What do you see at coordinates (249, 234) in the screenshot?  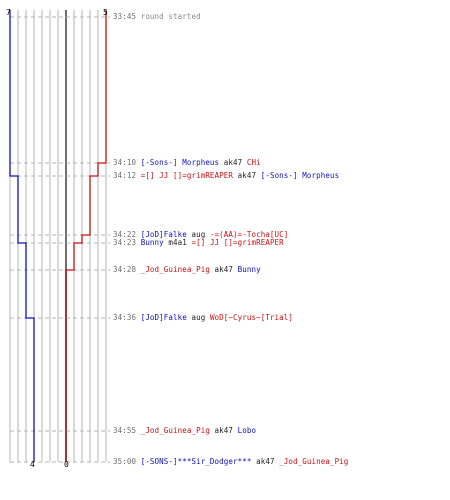 I see `event-text: -=(AA)=-Tocha[UC]` at bounding box center [249, 234].